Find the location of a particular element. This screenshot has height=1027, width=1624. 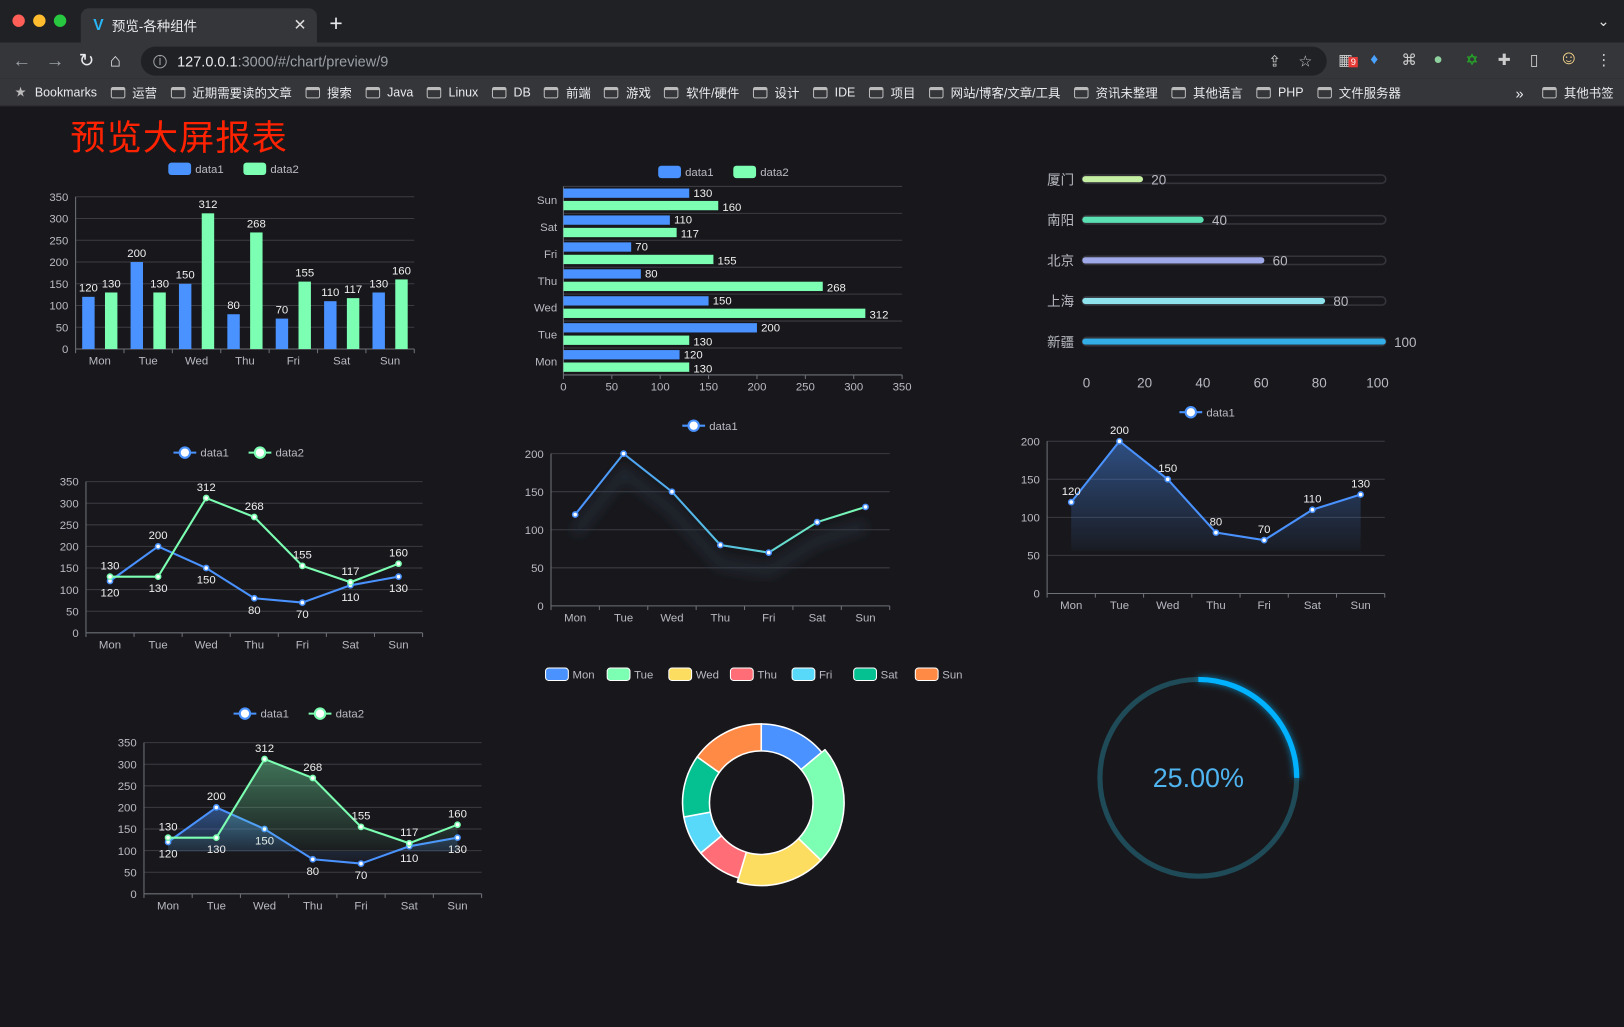

new-tab-button: + is located at coordinates (336, 23).